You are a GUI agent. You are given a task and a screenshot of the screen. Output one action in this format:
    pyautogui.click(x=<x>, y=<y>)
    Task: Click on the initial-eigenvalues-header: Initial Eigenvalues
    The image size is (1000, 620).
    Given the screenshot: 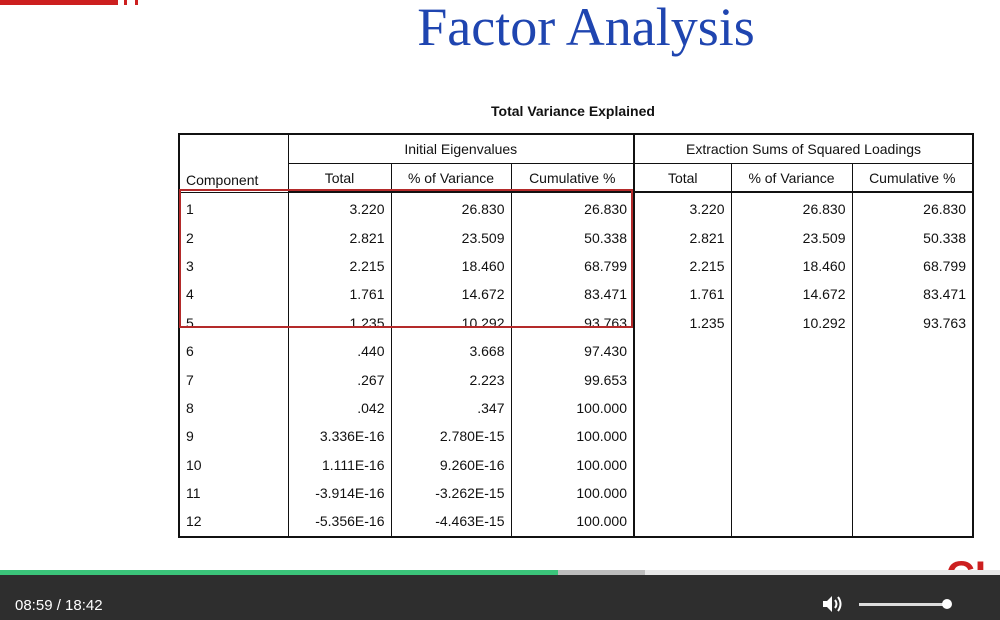 What is the action you would take?
    pyautogui.click(x=461, y=149)
    